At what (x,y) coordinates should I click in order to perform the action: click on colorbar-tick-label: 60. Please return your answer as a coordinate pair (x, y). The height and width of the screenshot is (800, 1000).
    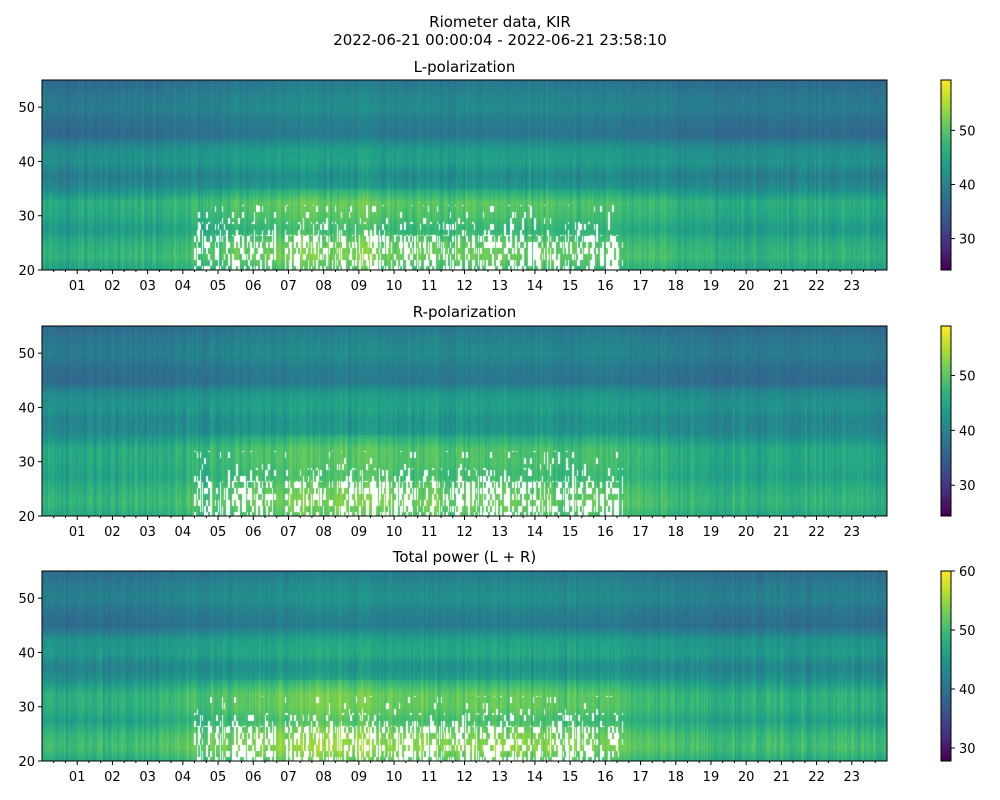
    Looking at the image, I should click on (967, 572).